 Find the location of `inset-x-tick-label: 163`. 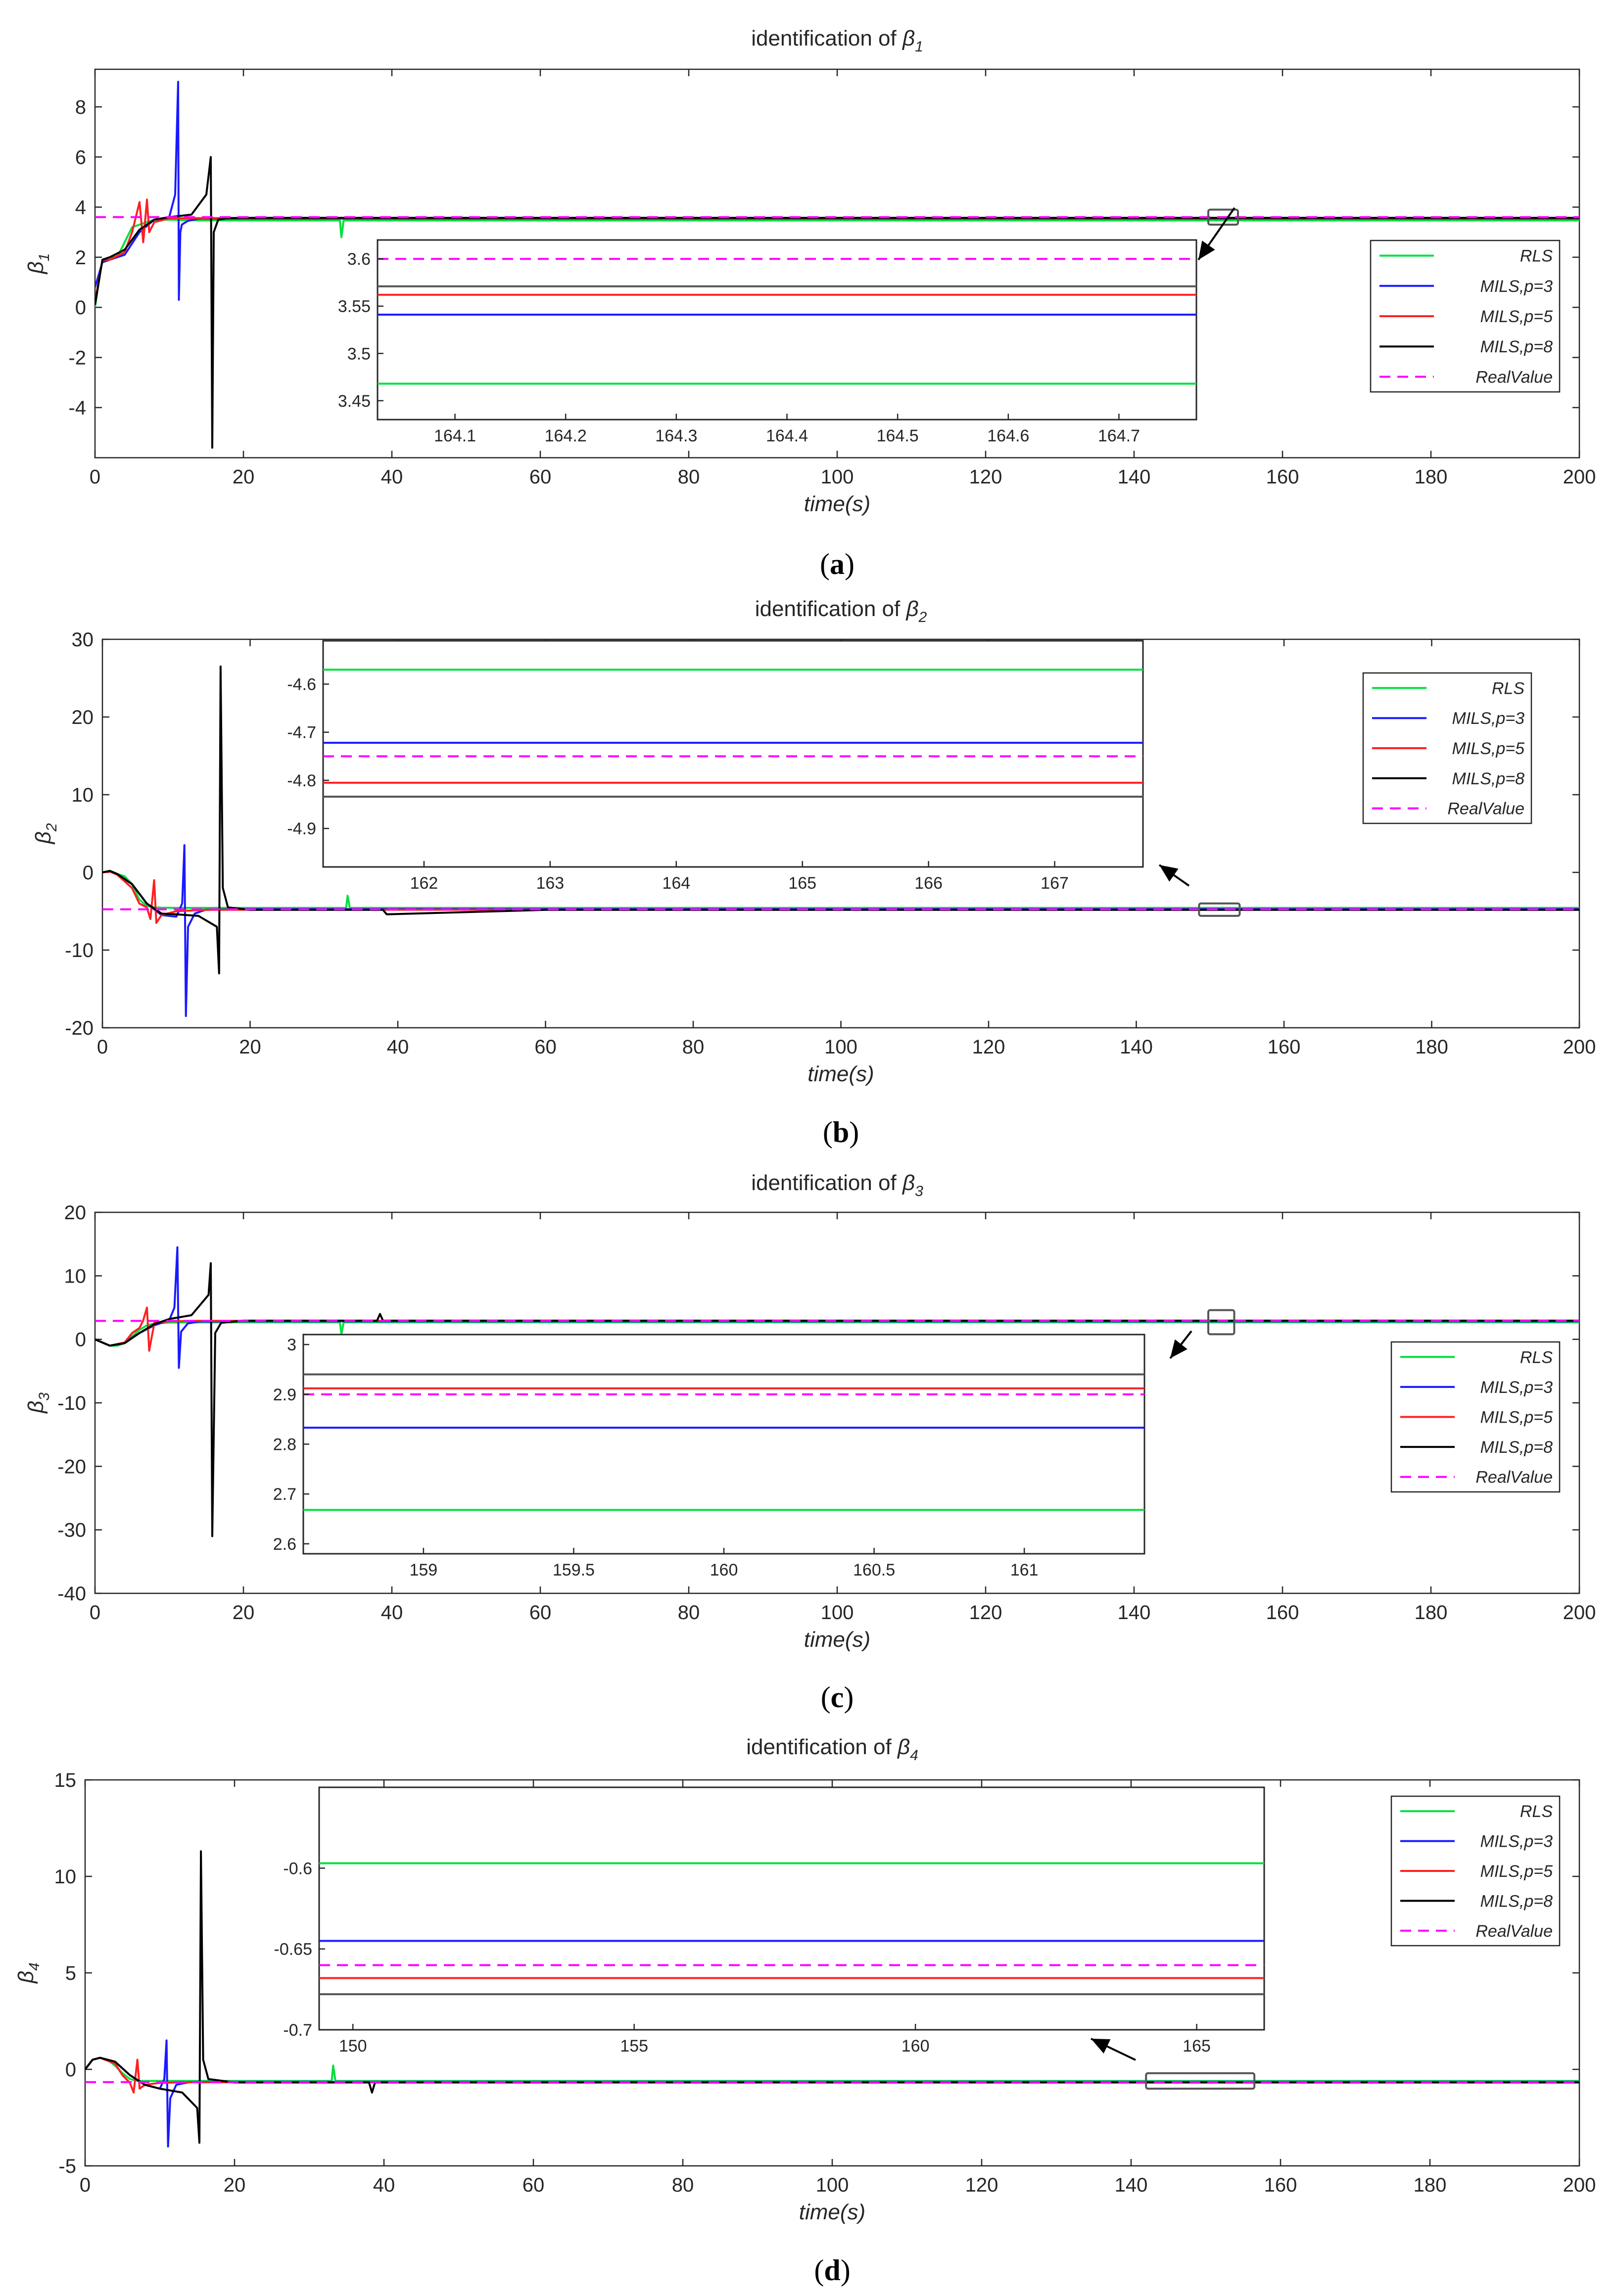

inset-x-tick-label: 163 is located at coordinates (550, 883).